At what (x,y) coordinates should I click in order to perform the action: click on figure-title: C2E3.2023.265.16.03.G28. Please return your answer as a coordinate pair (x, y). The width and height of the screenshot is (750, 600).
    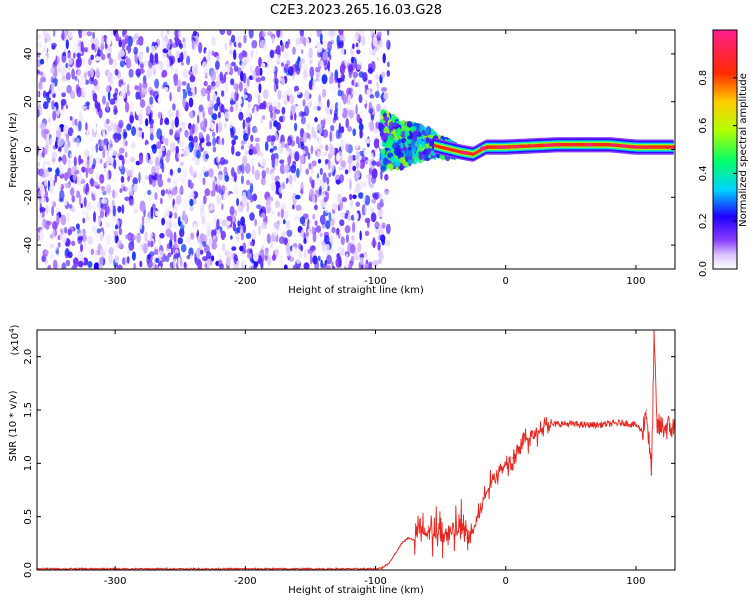
    Looking at the image, I should click on (356, 10).